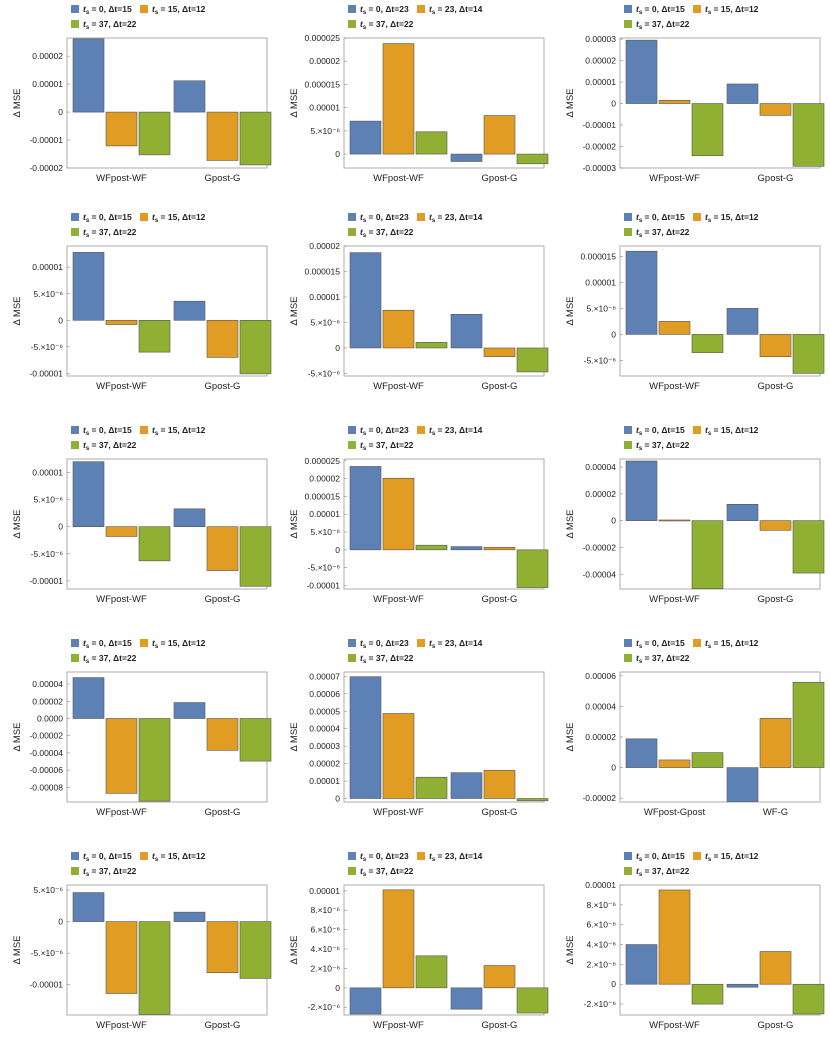  What do you see at coordinates (775, 812) in the screenshot?
I see `x-category-label: WF-G` at bounding box center [775, 812].